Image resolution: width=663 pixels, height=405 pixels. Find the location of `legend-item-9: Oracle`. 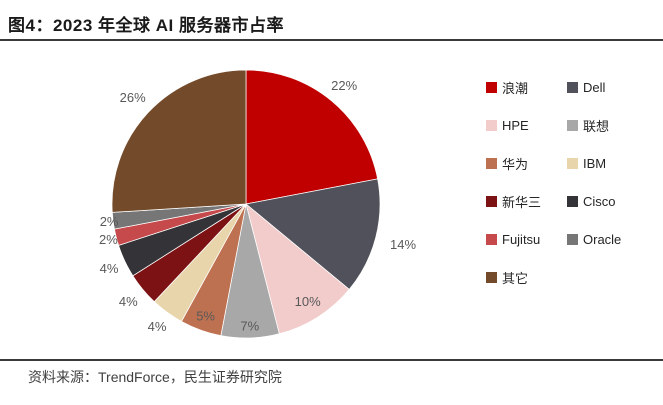

legend-item-9: Oracle is located at coordinates (594, 239).